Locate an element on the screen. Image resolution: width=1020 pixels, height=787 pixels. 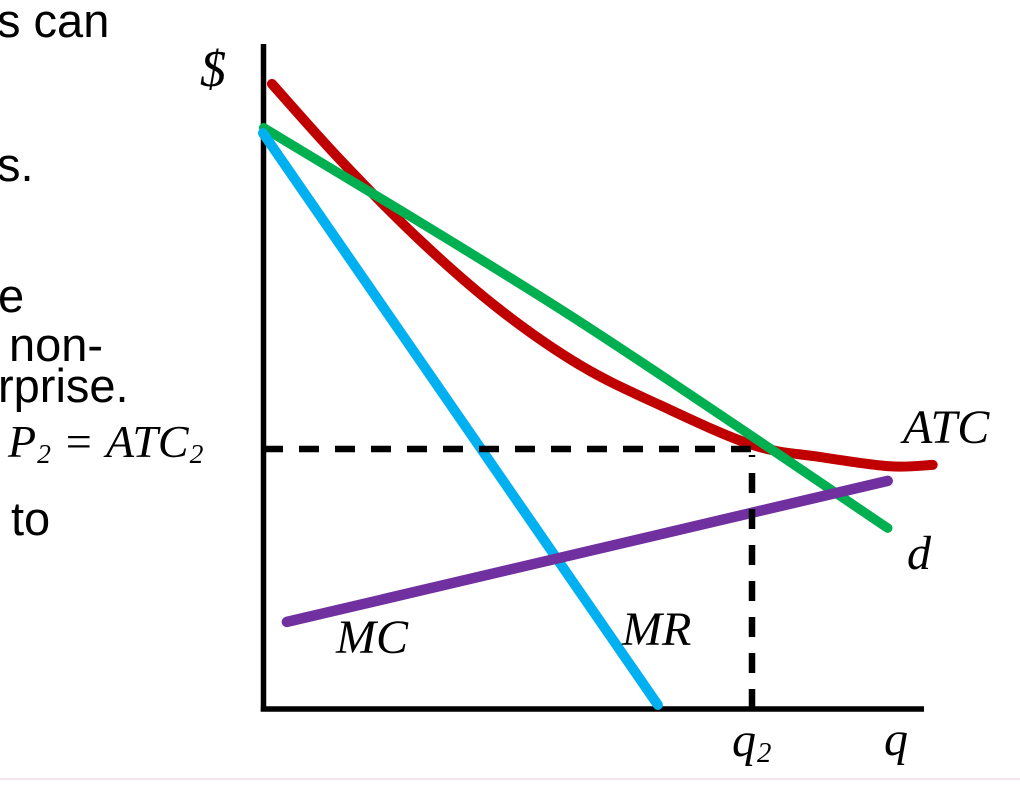
atc-curve-label: ATC is located at coordinates (946, 427).